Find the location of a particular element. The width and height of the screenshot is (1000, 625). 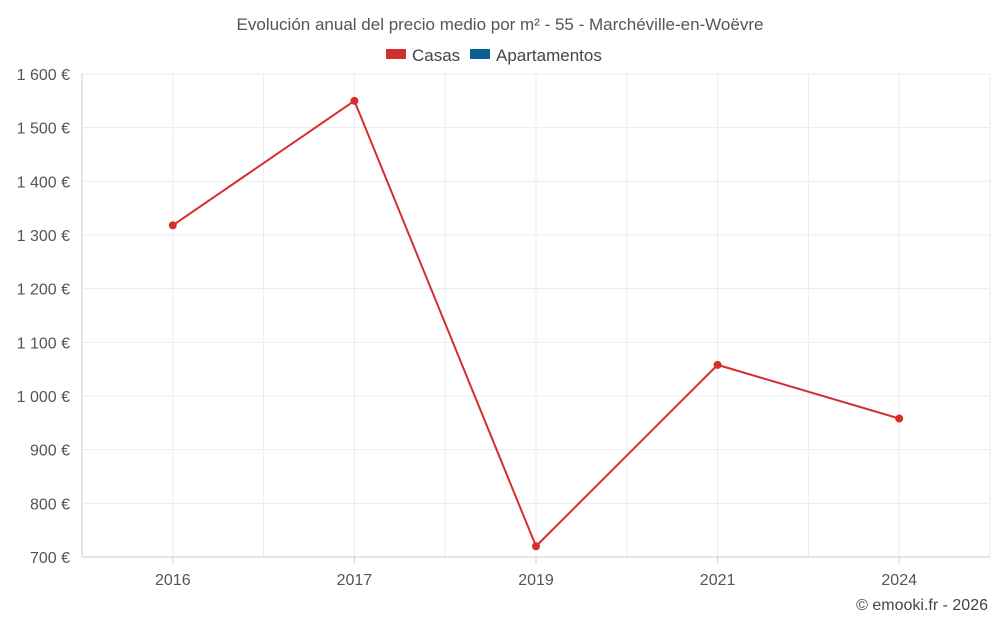

legend-label-casas: Casas is located at coordinates (436, 55).